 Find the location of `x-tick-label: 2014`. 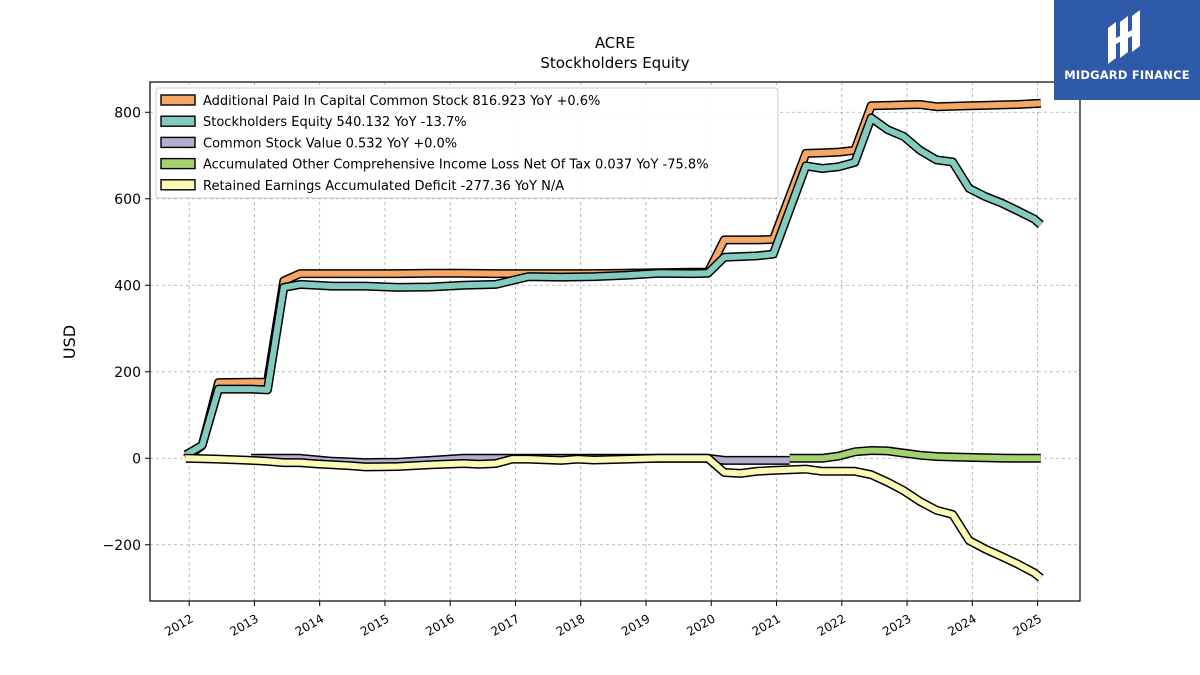

x-tick-label: 2014 is located at coordinates (309, 624).